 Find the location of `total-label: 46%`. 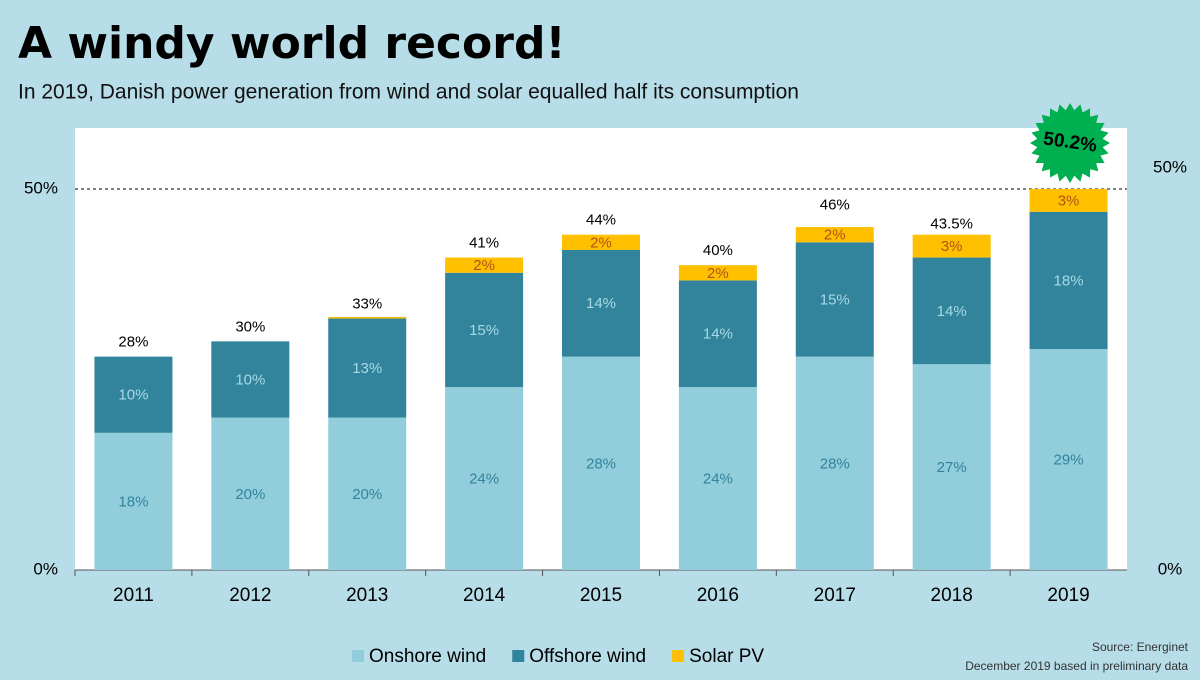

total-label: 46% is located at coordinates (835, 204).